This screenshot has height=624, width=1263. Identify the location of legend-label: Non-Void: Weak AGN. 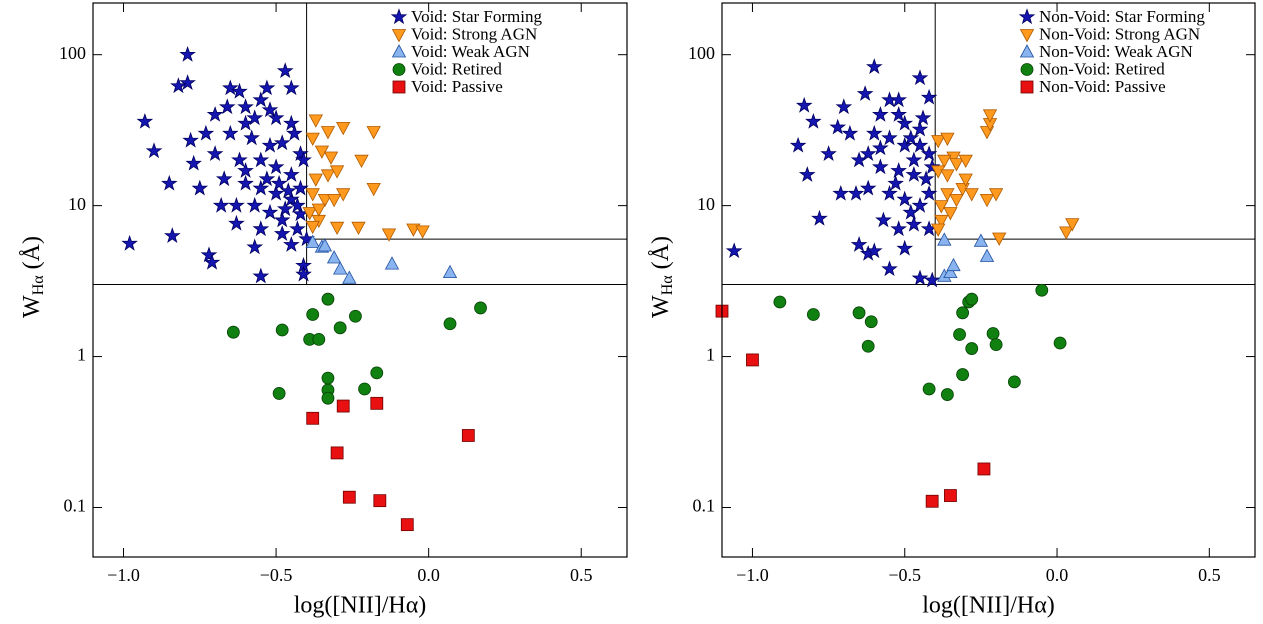
(1116, 51).